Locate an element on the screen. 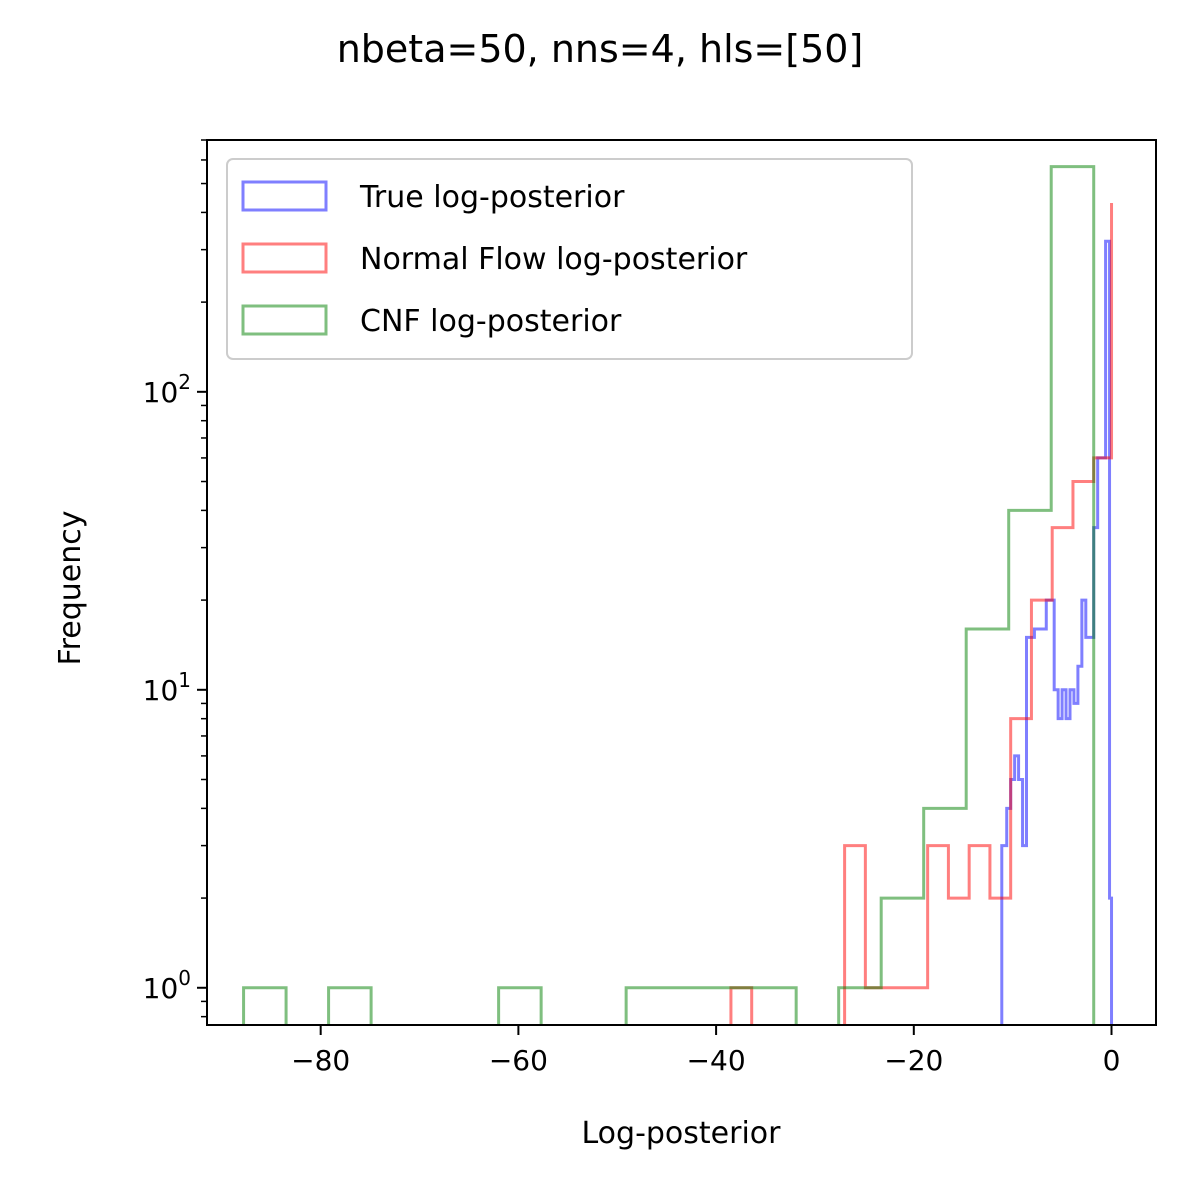  chart-title: nbeta=50, nns=4, hls=[50] is located at coordinates (600, 49).